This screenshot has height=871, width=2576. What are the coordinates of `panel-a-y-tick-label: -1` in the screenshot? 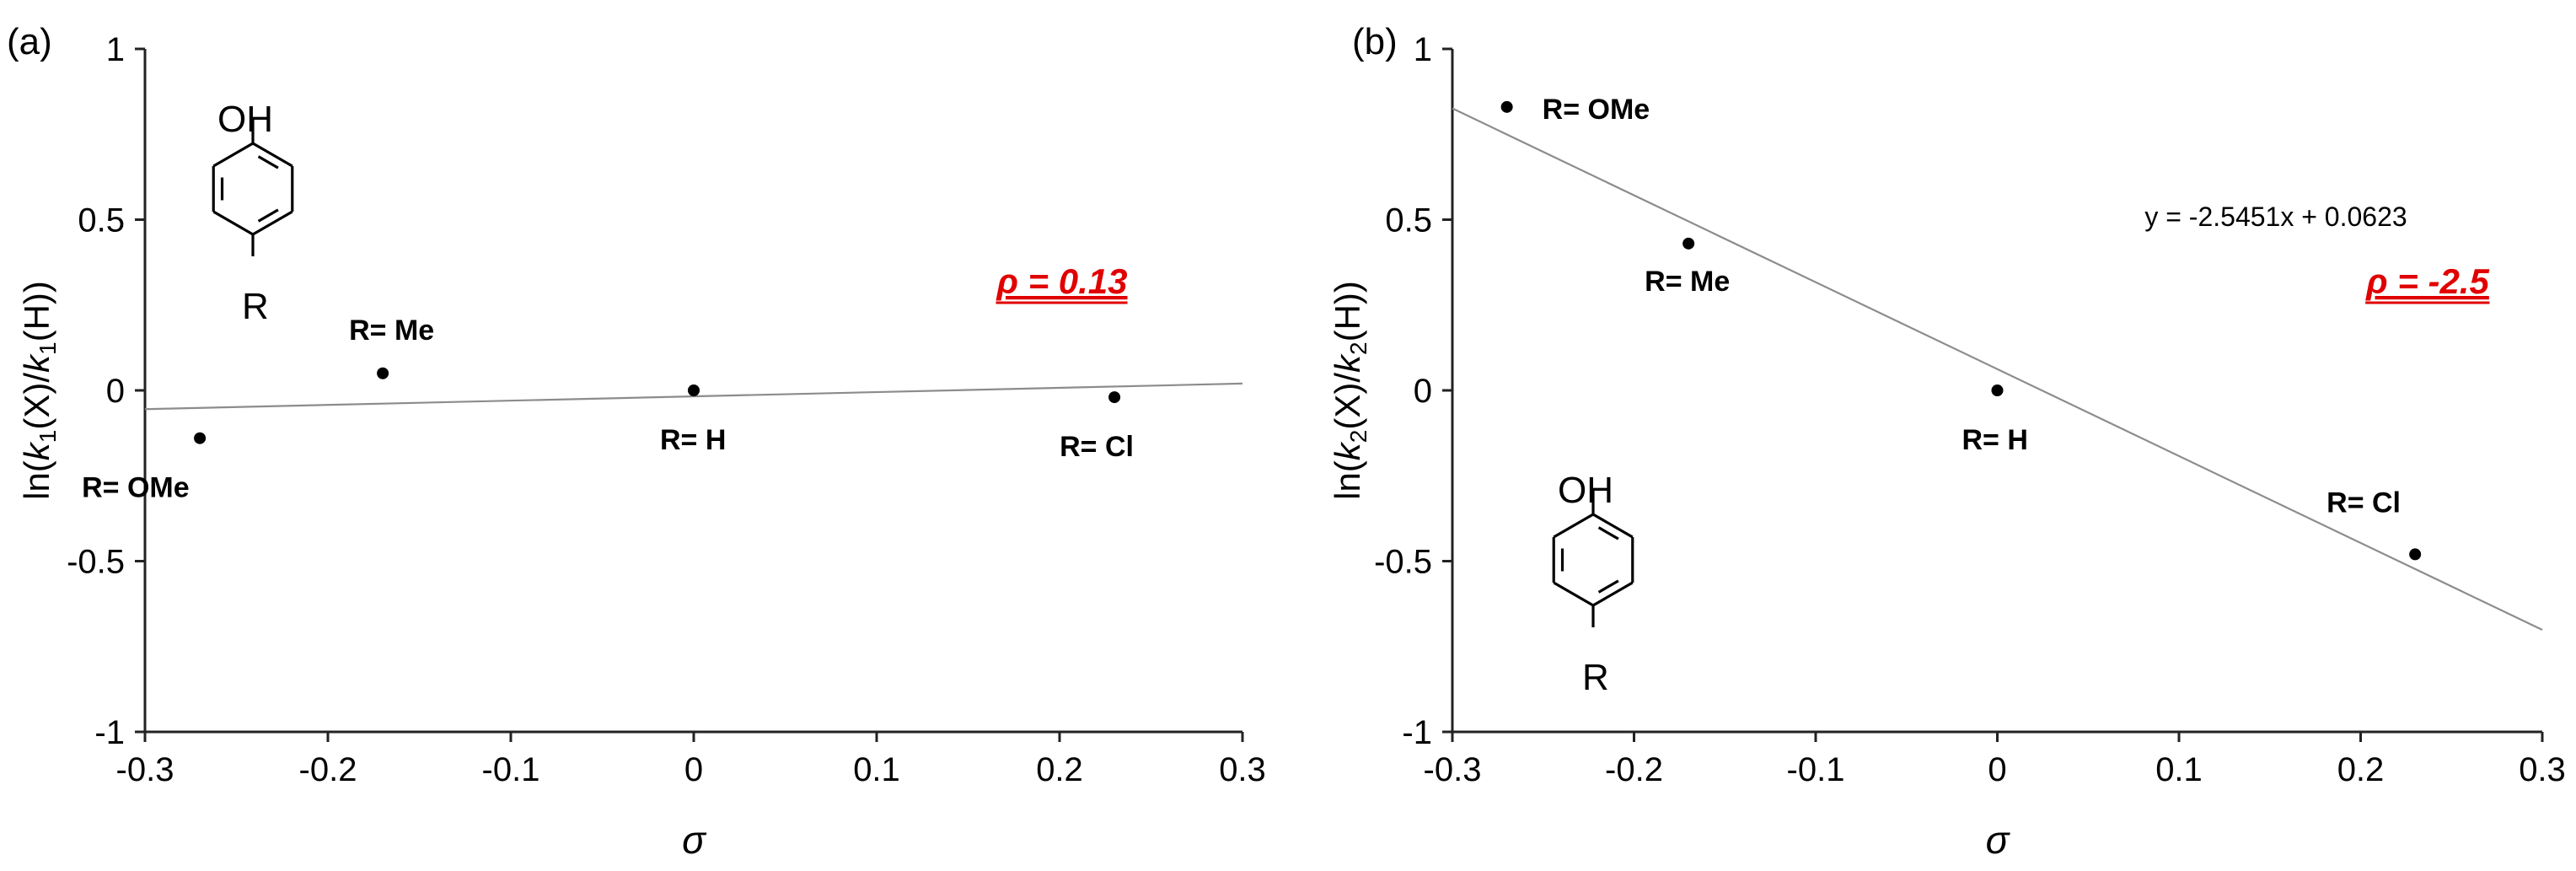 It's located at (109, 732).